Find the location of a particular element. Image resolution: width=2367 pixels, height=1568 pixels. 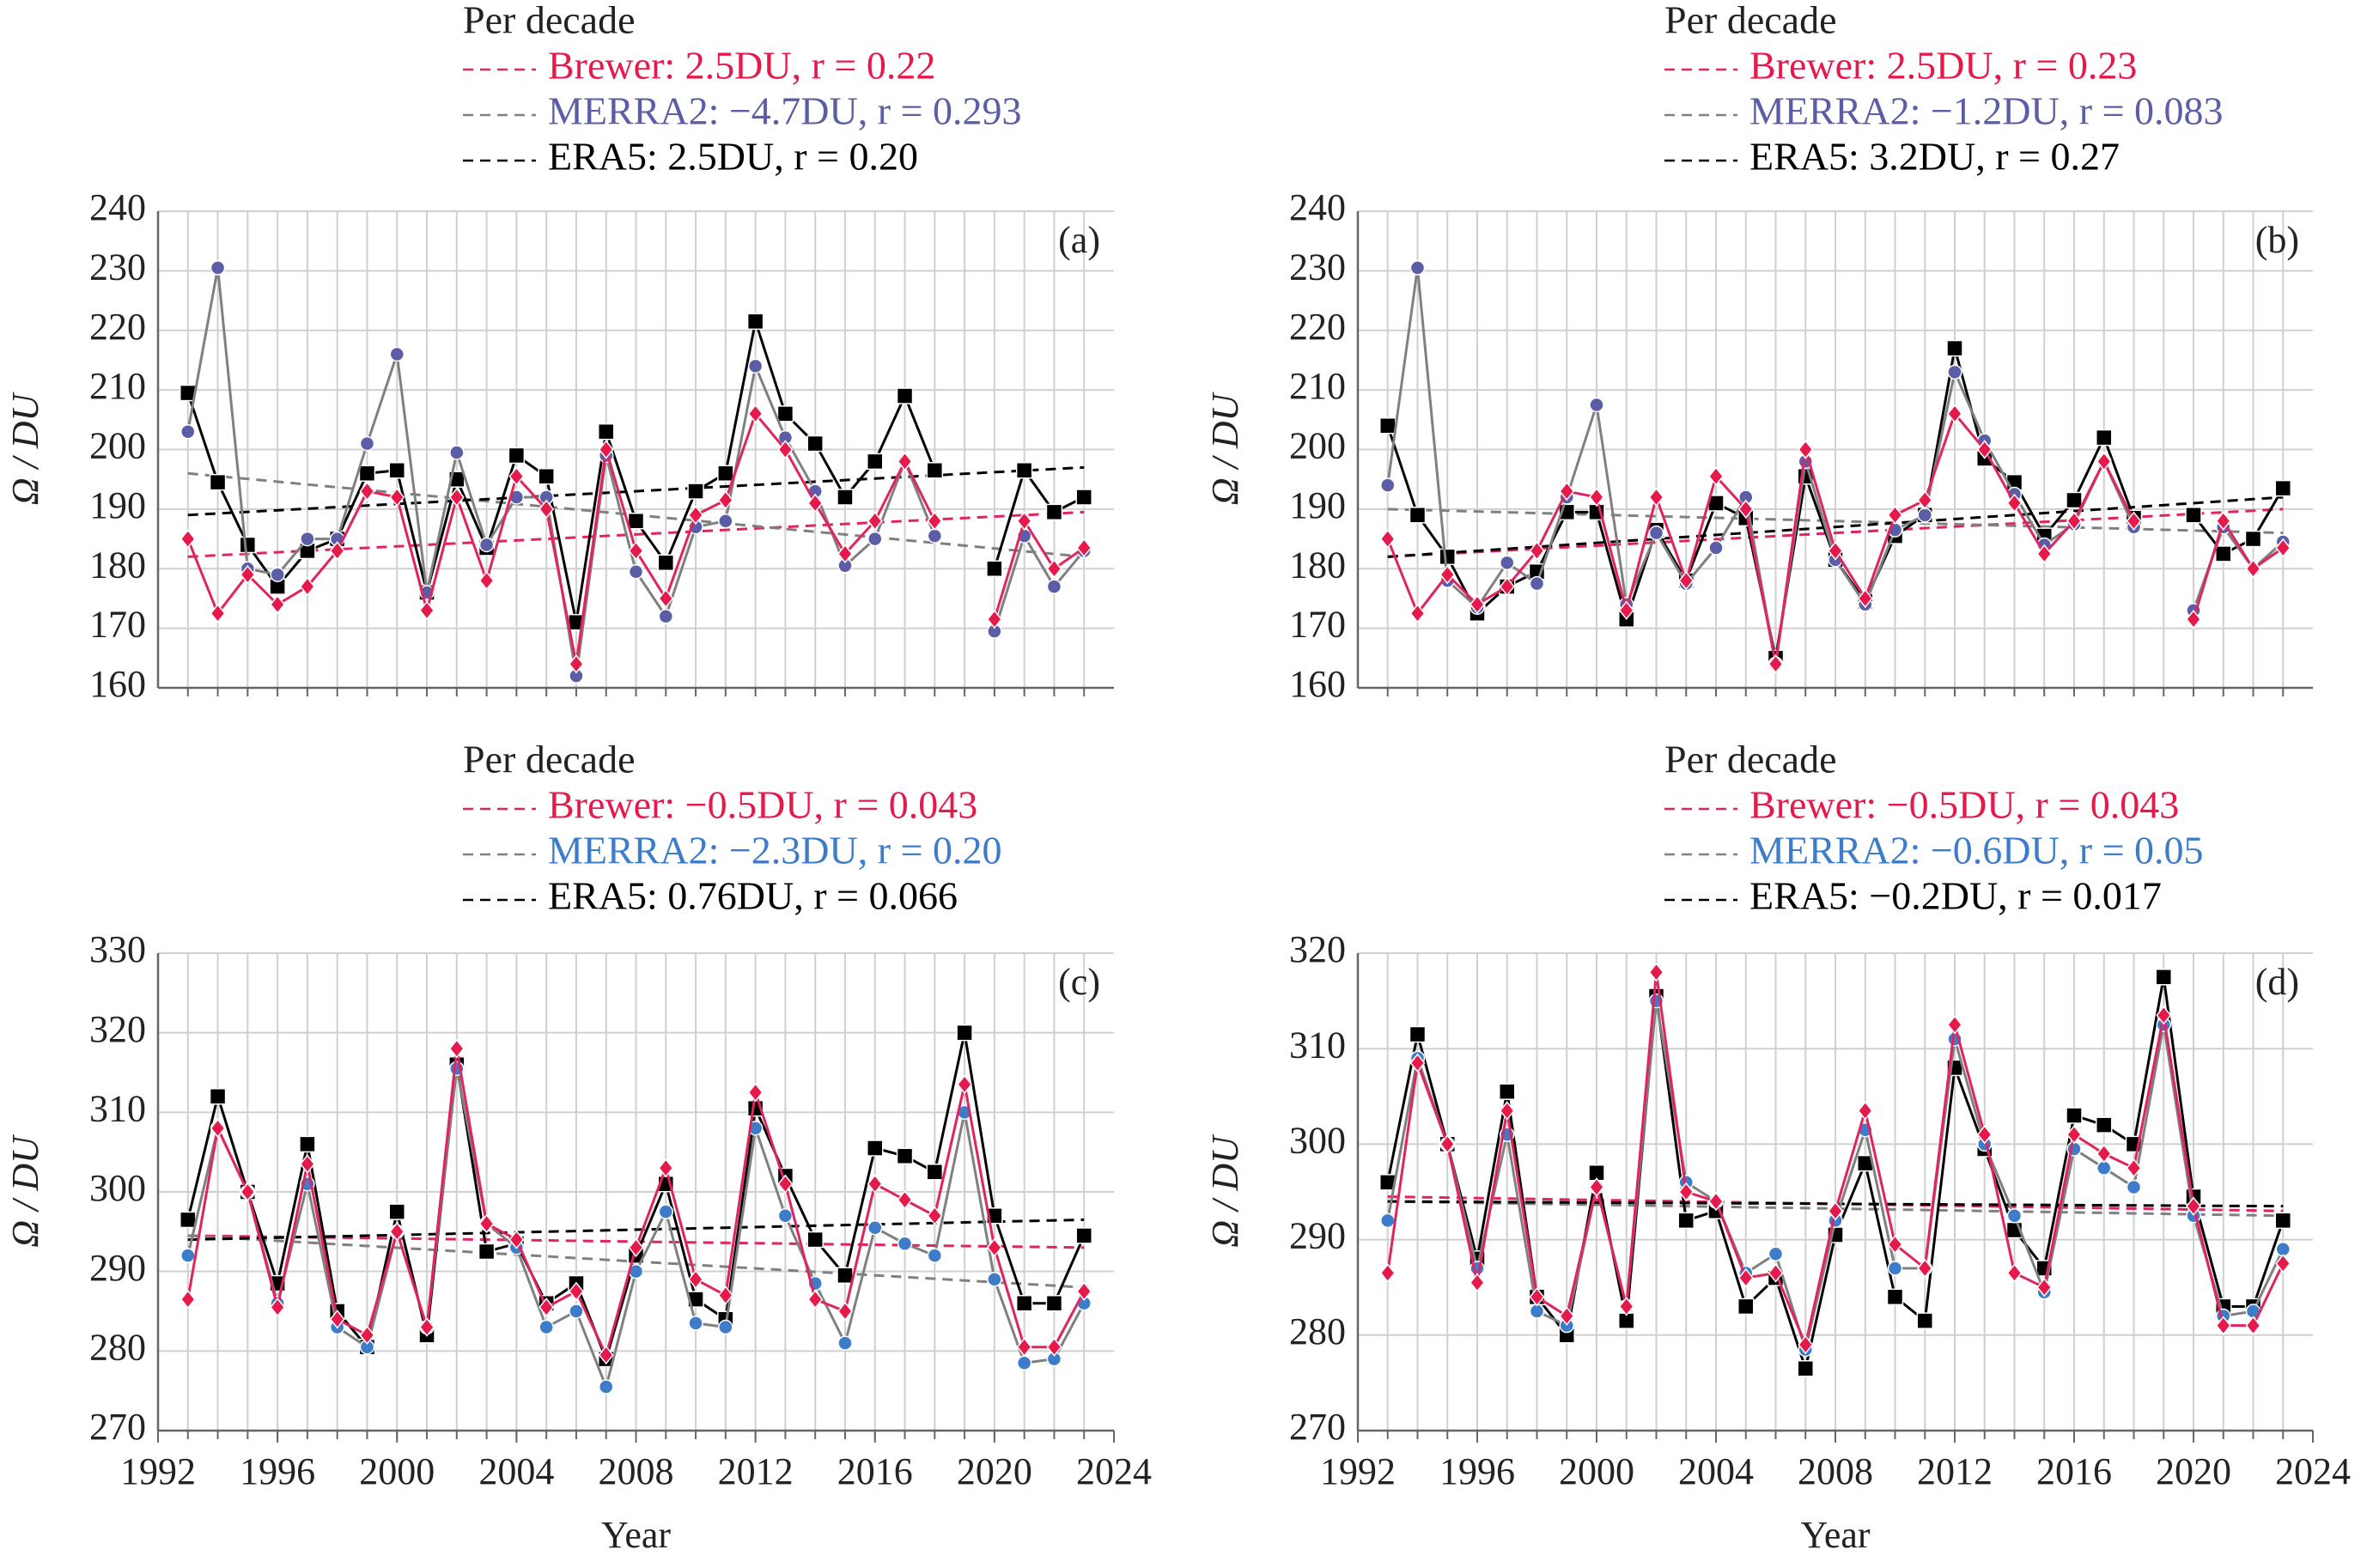

x-tick-label: 1996 is located at coordinates (277, 1471).